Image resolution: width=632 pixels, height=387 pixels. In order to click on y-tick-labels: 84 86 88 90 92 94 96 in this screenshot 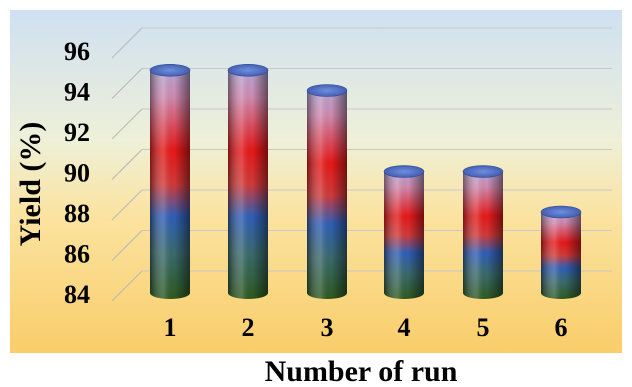, I will do `click(77, 173)`.